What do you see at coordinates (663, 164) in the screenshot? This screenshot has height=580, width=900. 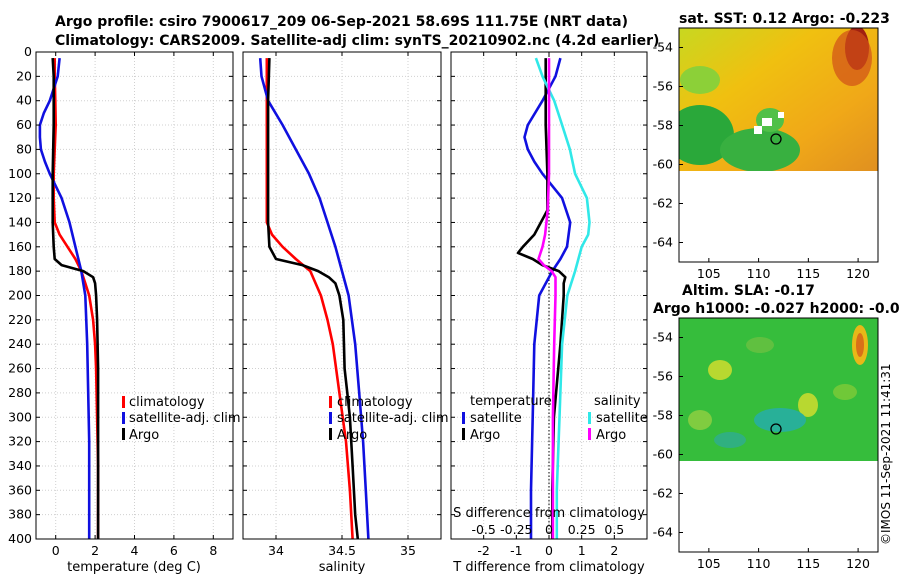 I see `sst-ytick-label: -60` at bounding box center [663, 164].